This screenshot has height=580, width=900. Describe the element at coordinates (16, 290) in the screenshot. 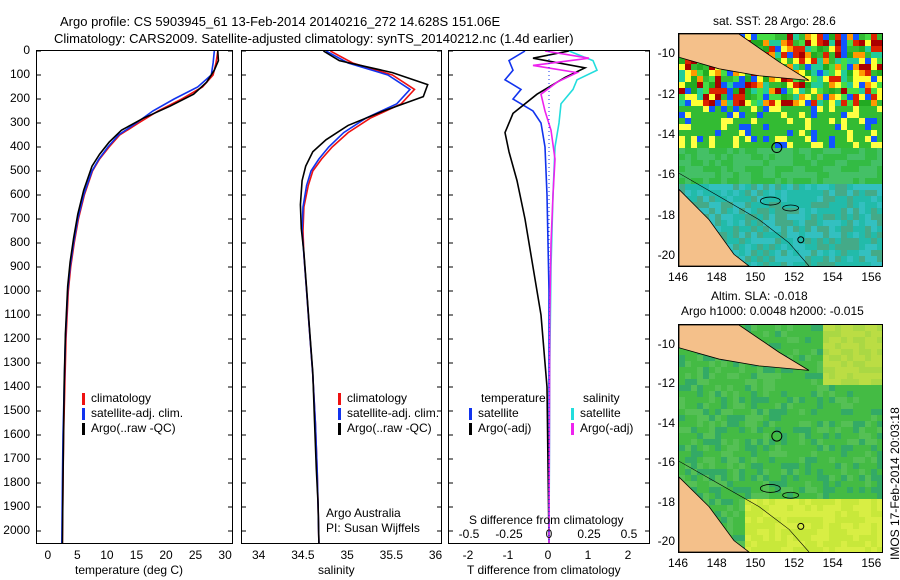

I see `depth-tick-label: 1000` at that location.